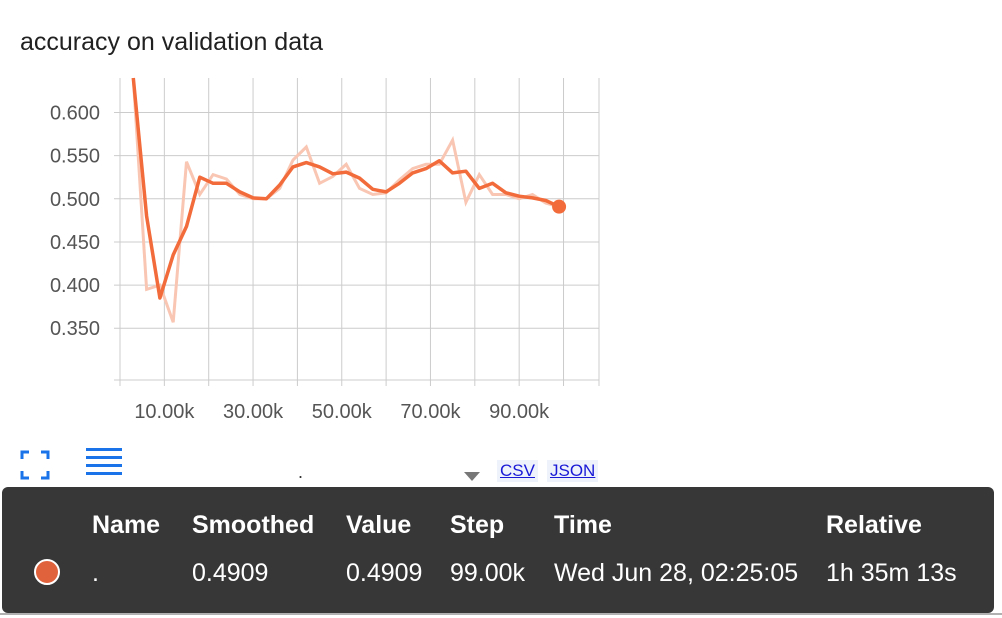 Image resolution: width=1002 pixels, height=618 pixels. What do you see at coordinates (519, 412) in the screenshot?
I see `x-tick-label: 90.00k` at bounding box center [519, 412].